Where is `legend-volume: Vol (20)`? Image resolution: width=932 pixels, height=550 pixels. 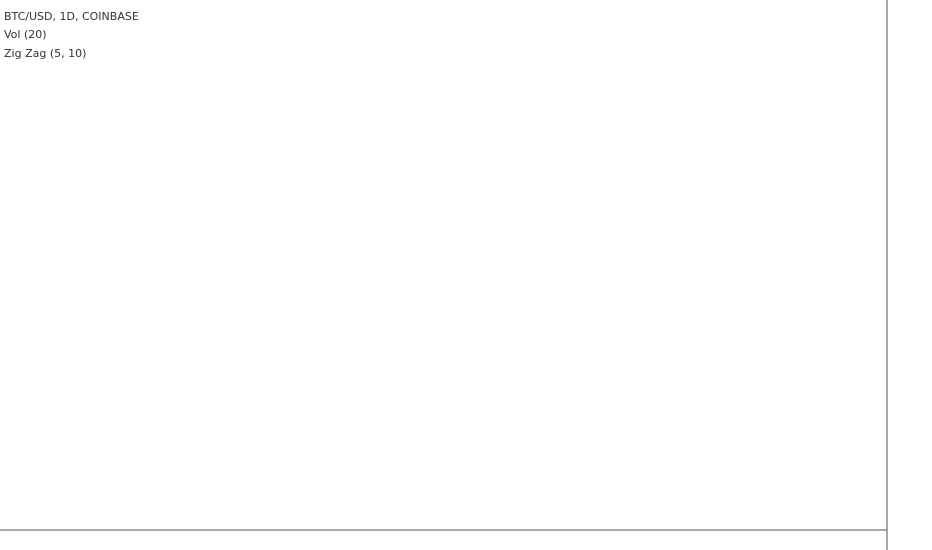 legend-volume: Vol (20) is located at coordinates (25, 34).